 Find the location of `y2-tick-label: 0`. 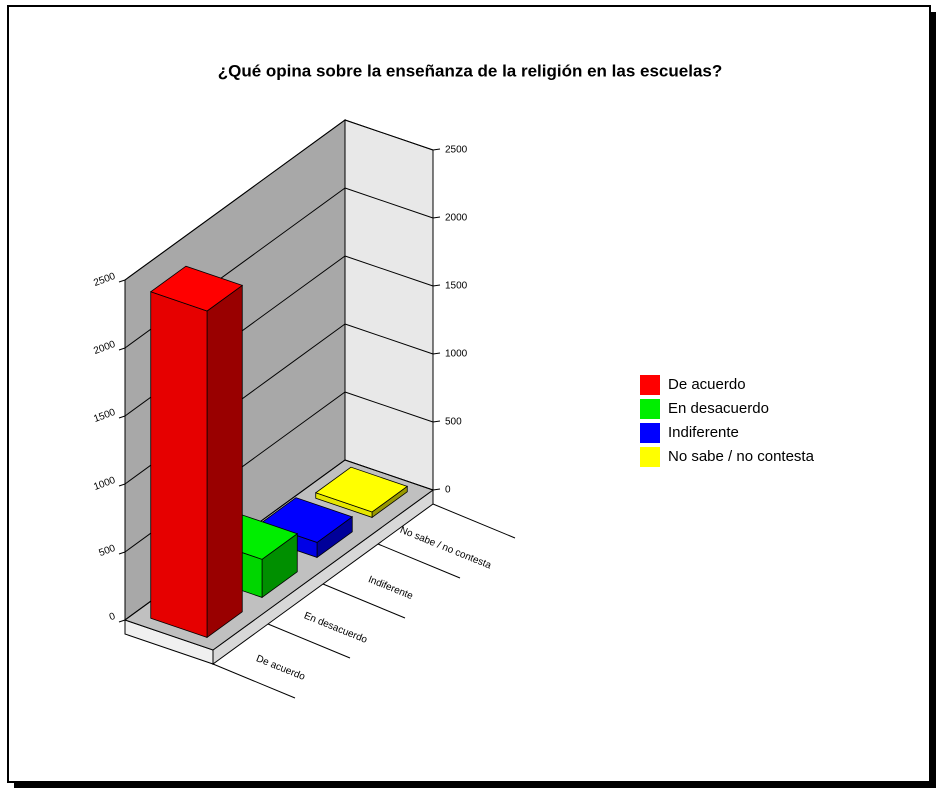

y2-tick-label: 0 is located at coordinates (448, 490).